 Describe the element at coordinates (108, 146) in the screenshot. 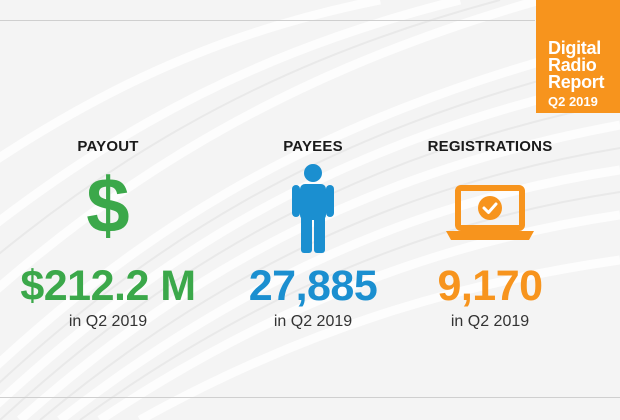

I see `payout-heading: PAYOUT` at that location.